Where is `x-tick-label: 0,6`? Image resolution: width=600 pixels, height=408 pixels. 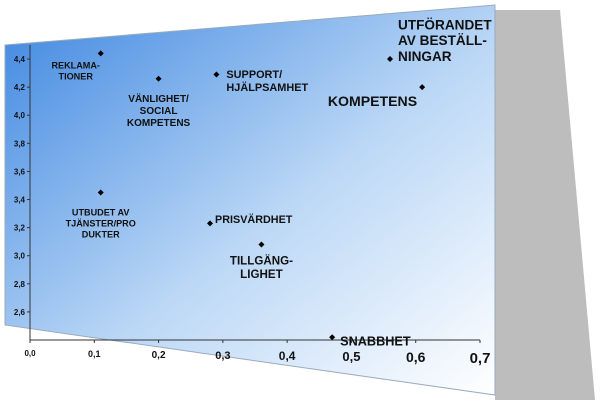 x-tick-label: 0,6 is located at coordinates (416, 357).